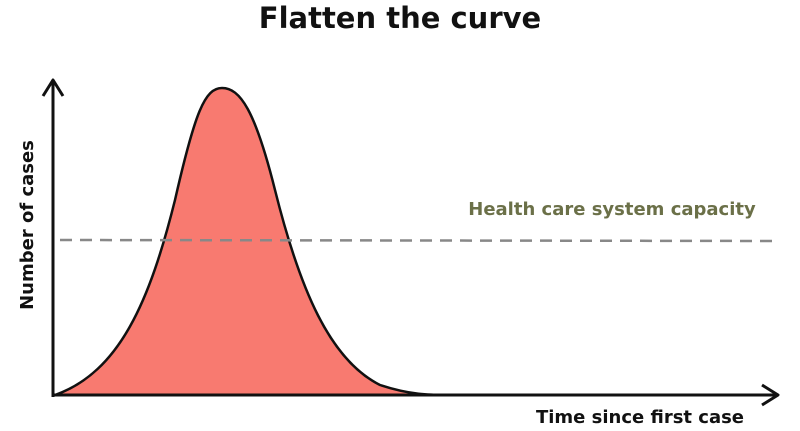 This screenshot has height=431, width=800. I want to click on y-axis-arrow, so click(53, 87).